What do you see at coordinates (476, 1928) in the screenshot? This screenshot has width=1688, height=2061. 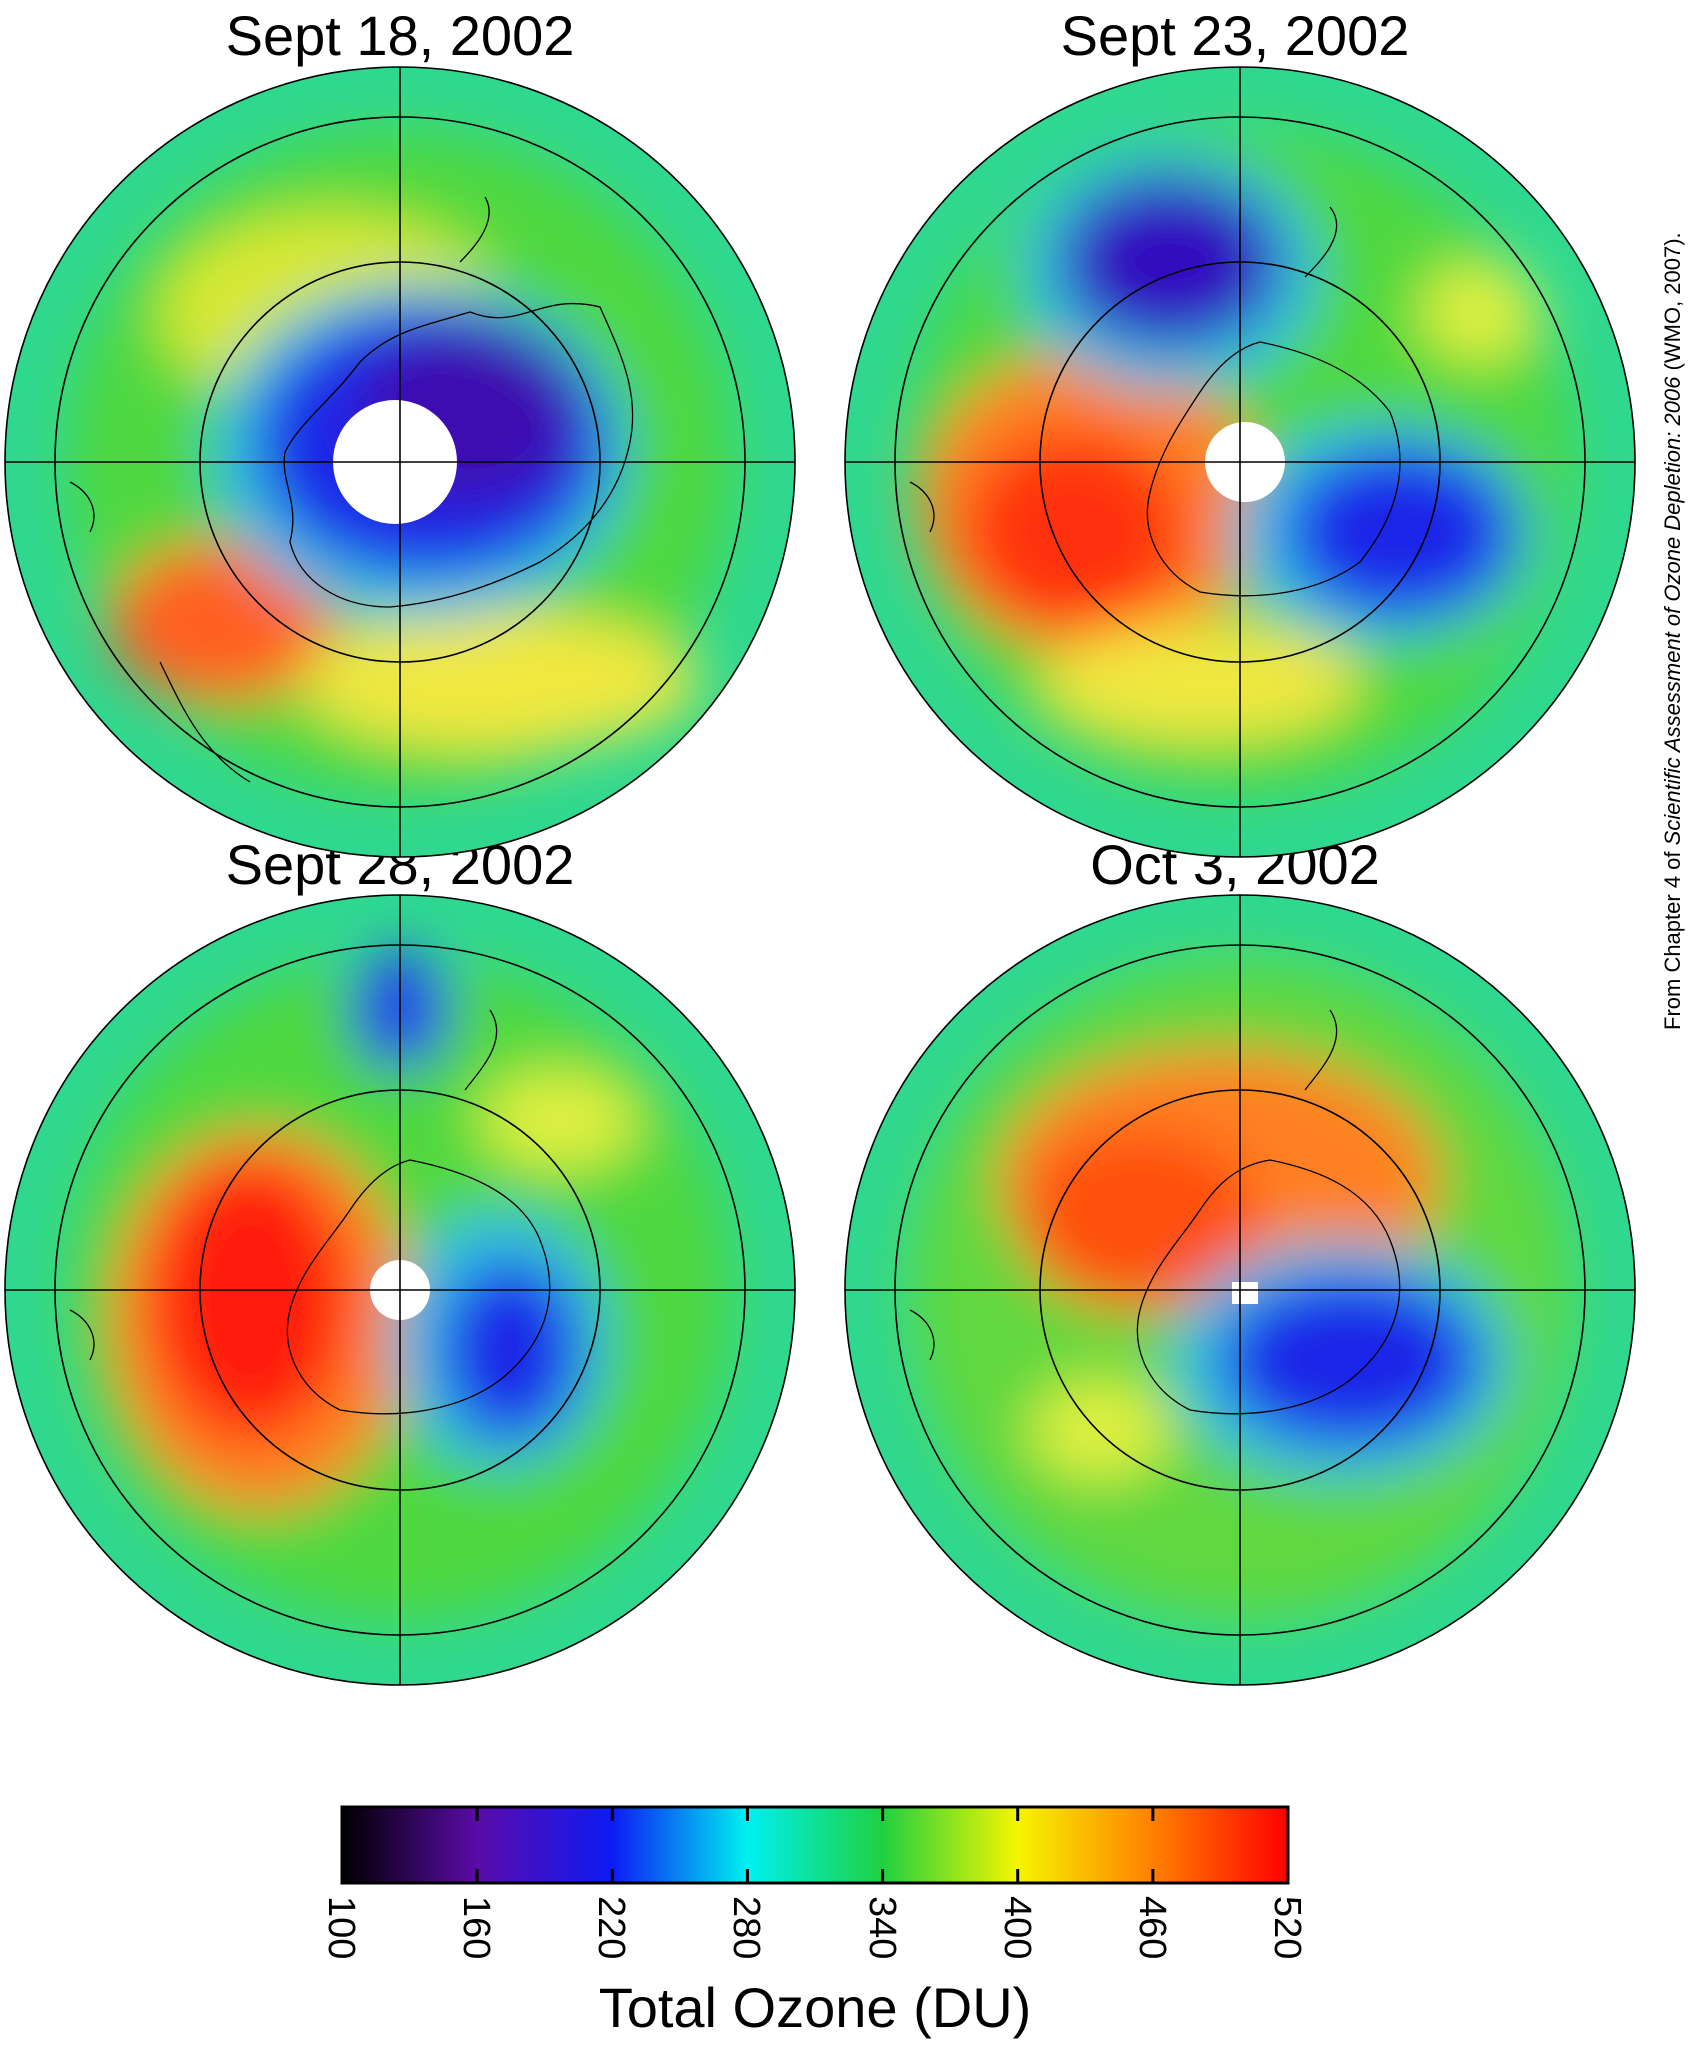 I see `colorbar-tick-label: 160` at bounding box center [476, 1928].